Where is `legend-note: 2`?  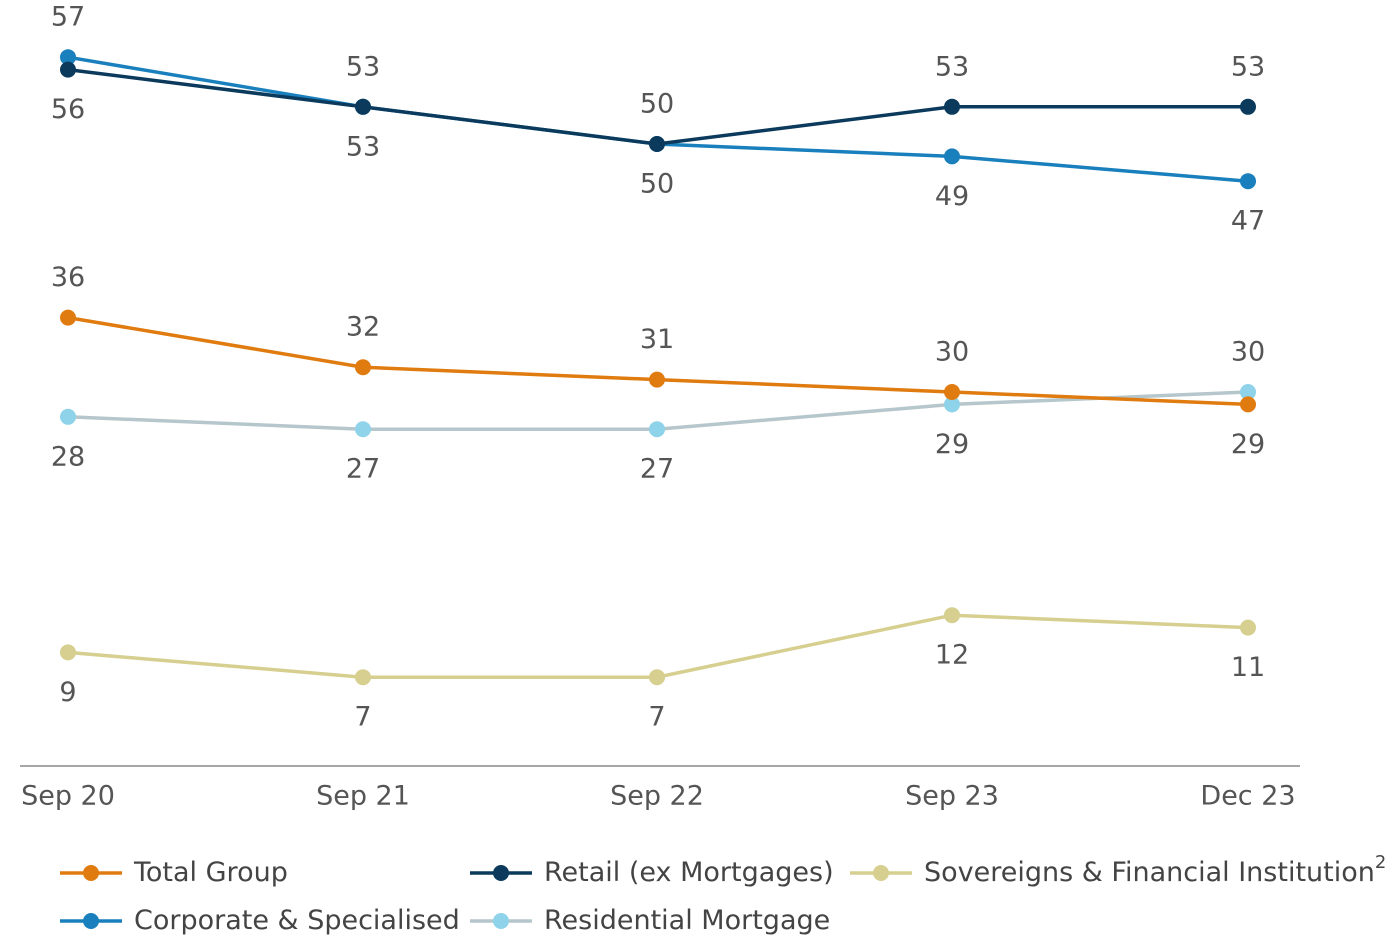
legend-note: 2 is located at coordinates (1380, 862).